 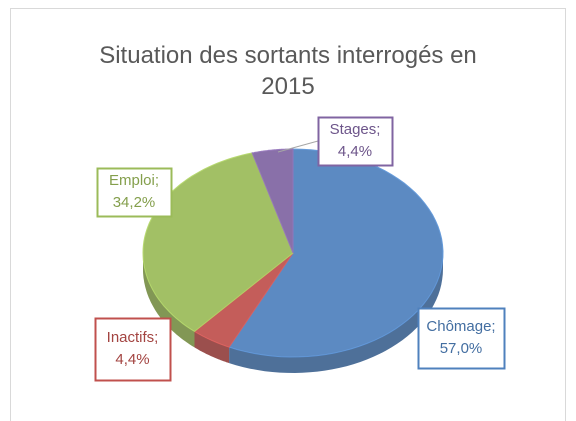 I want to click on data-label-category: Chômage;, so click(x=460, y=326).